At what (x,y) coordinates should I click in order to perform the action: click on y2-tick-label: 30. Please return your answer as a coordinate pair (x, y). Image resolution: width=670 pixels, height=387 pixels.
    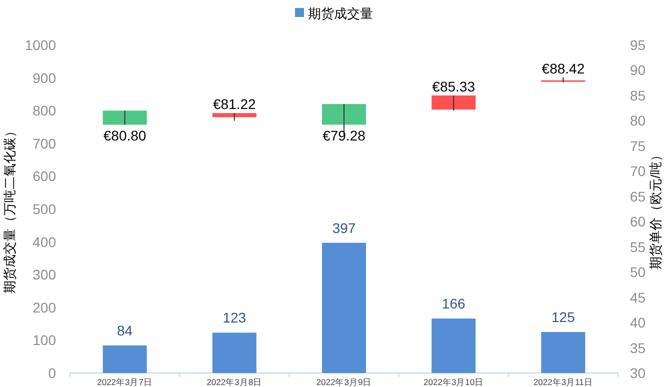
    Looking at the image, I should click on (638, 373).